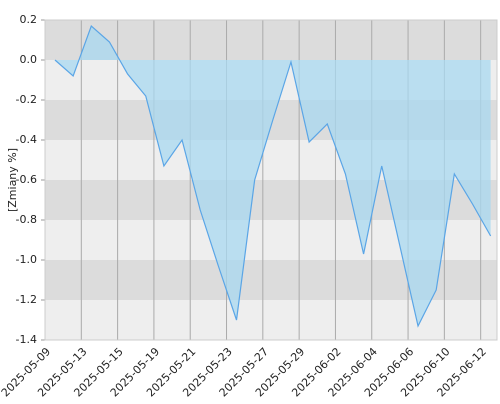  Describe the element at coordinates (26, 99) in the screenshot. I see `y-tick-label: -0.2` at that location.